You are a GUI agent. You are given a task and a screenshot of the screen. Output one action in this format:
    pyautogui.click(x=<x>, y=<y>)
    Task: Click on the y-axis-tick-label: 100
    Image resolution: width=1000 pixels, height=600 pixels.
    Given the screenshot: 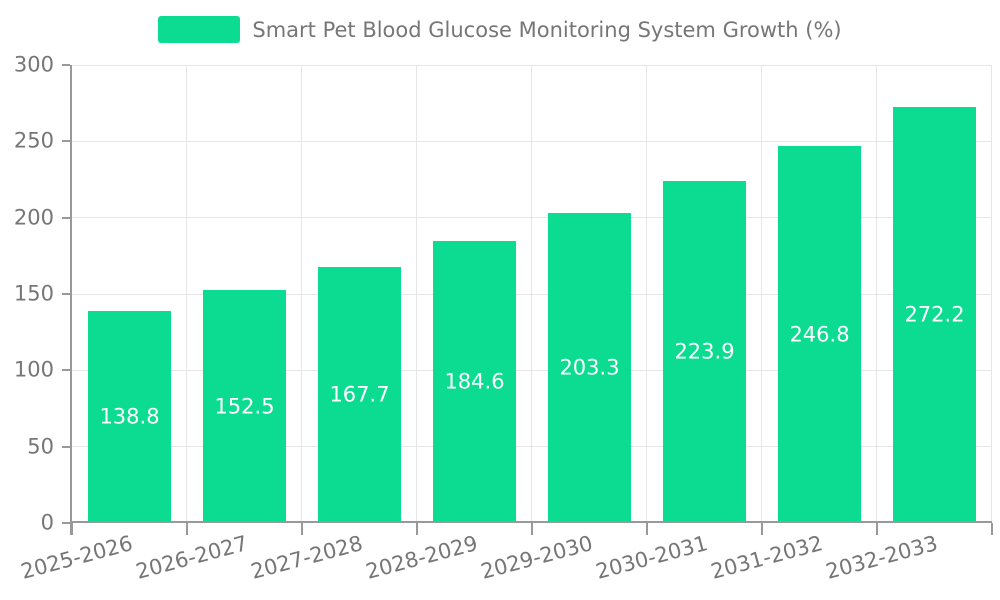 What is the action you would take?
    pyautogui.click(x=33, y=369)
    